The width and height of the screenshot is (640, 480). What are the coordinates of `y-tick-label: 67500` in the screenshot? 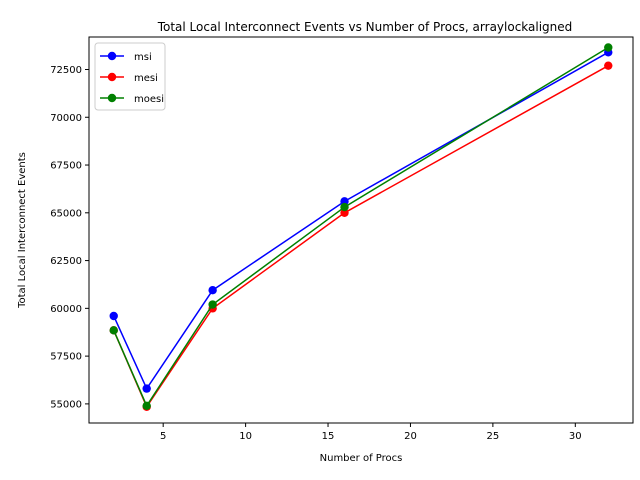 It's located at (66, 166).